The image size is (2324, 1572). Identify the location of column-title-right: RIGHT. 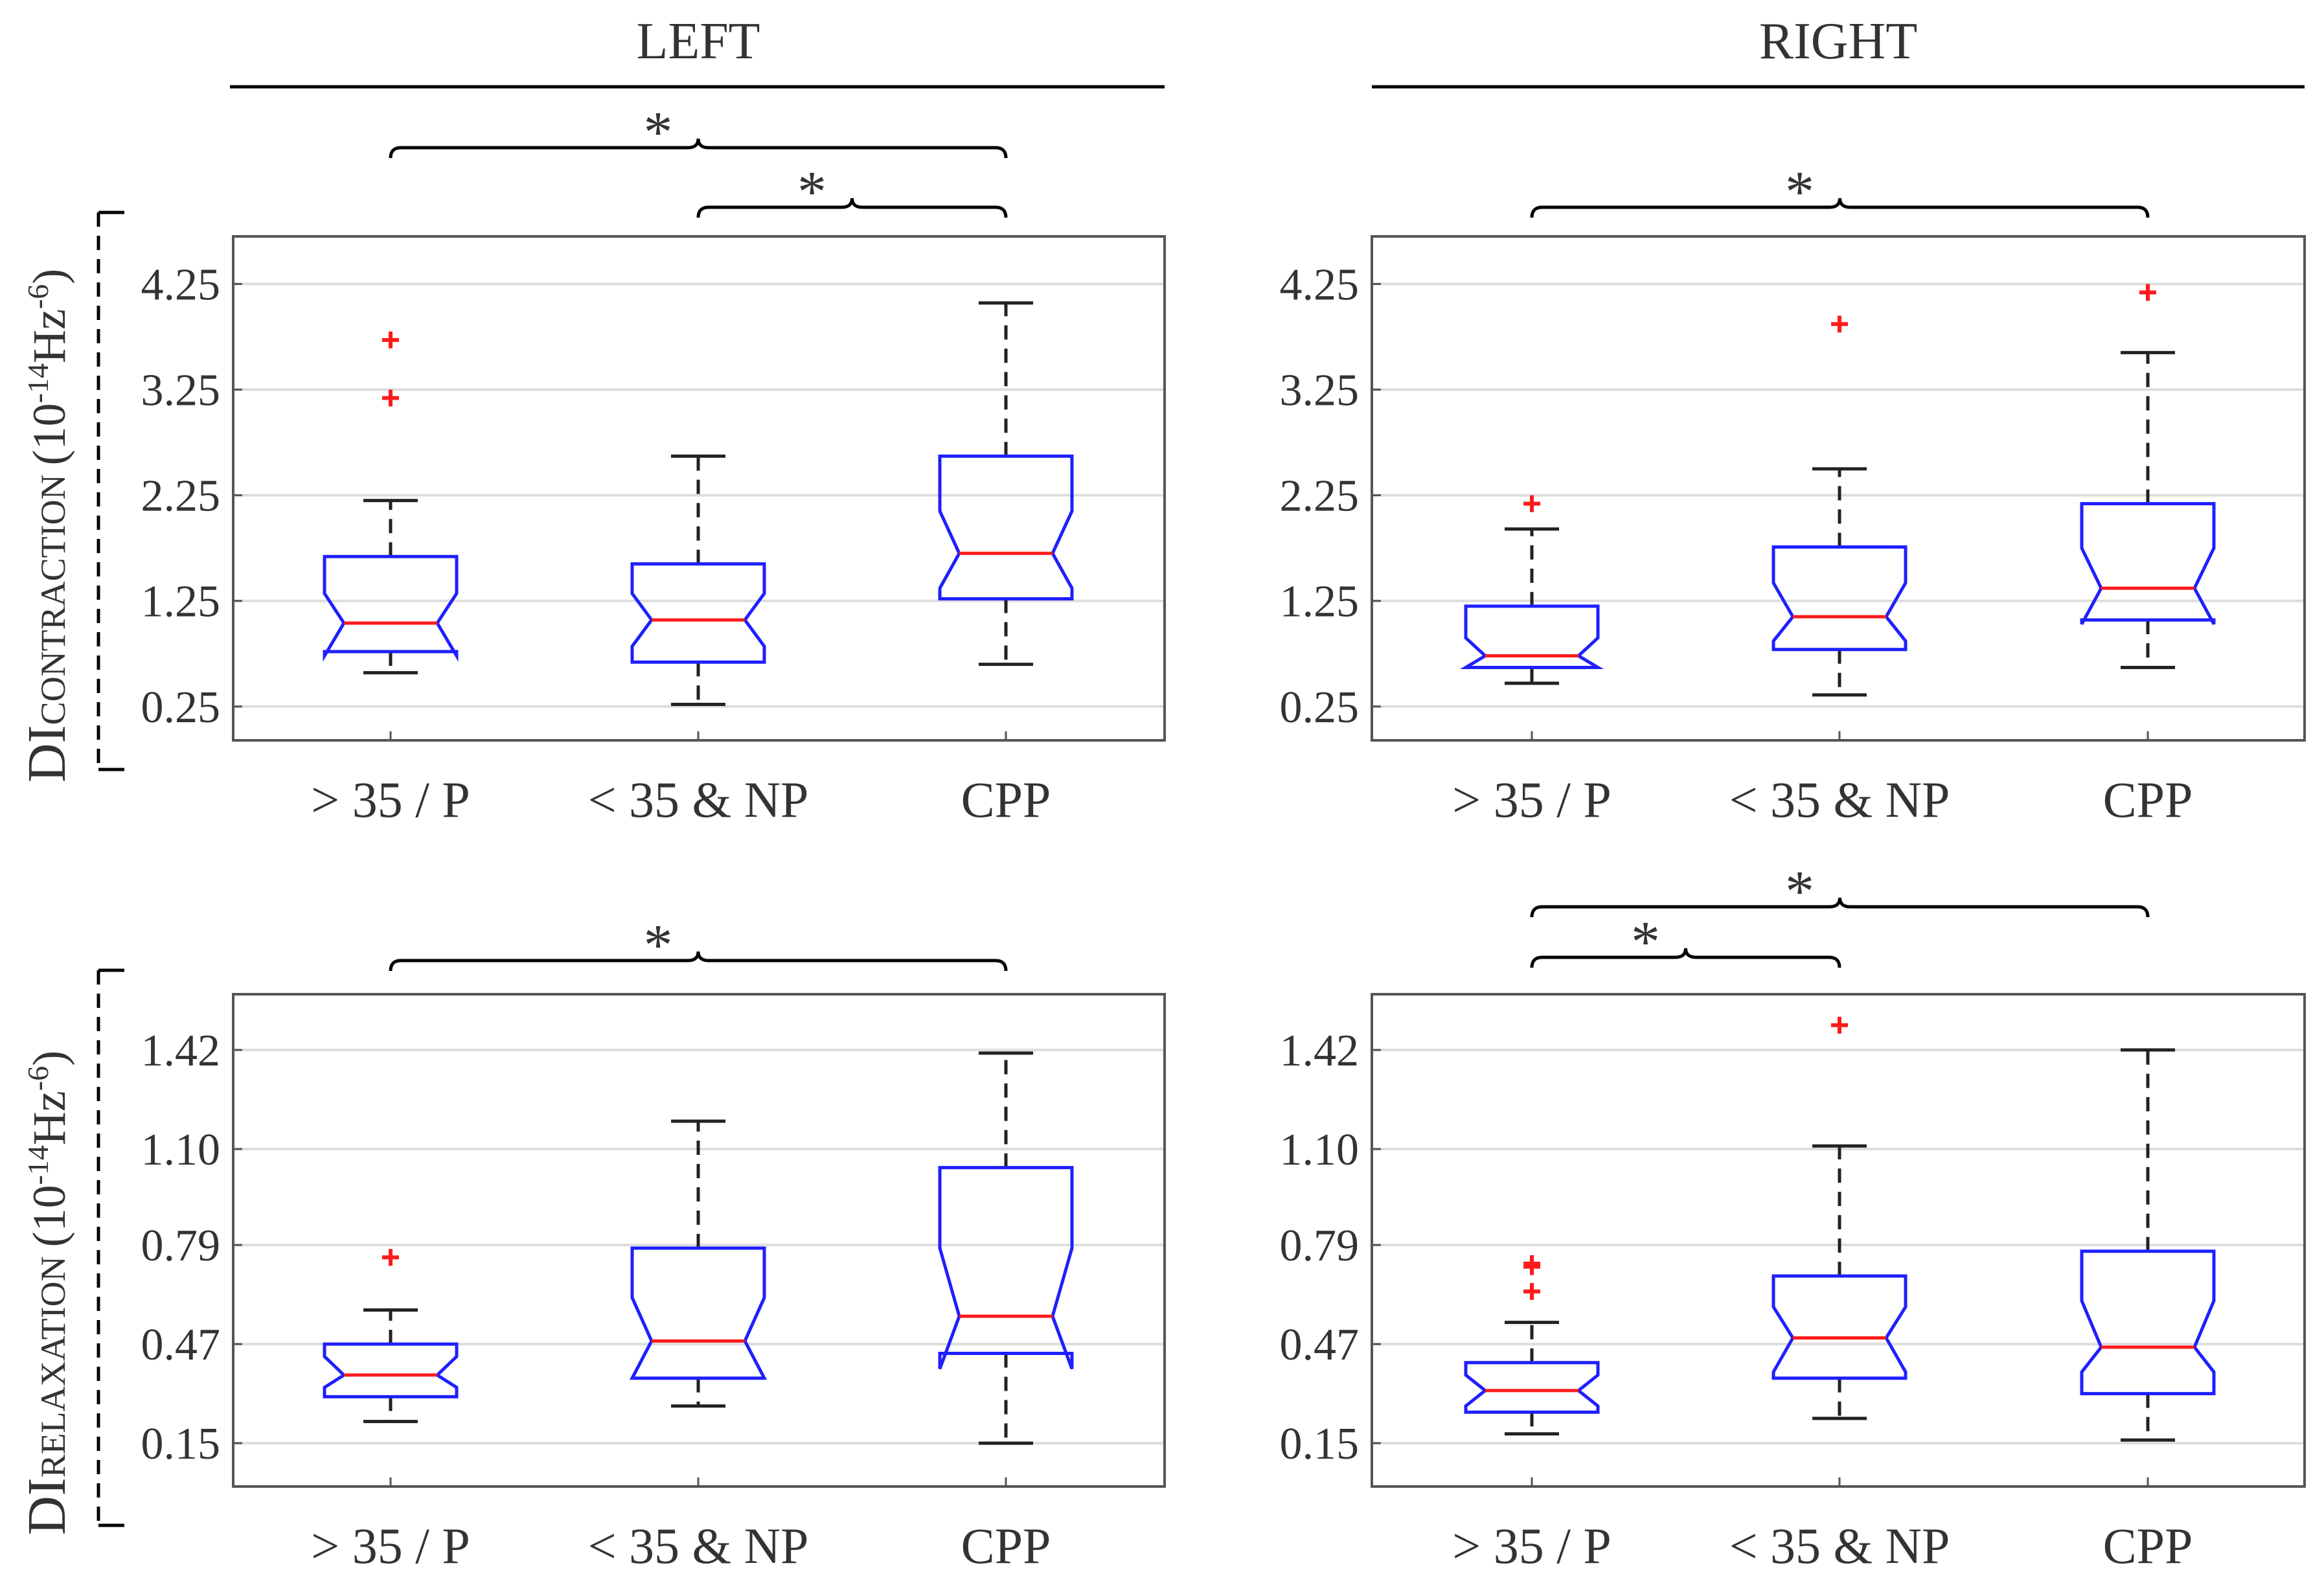
(1838, 41).